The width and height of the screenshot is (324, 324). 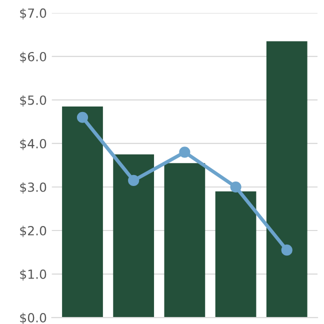 I want to click on y-tick-label: $2.0, so click(x=33, y=232).